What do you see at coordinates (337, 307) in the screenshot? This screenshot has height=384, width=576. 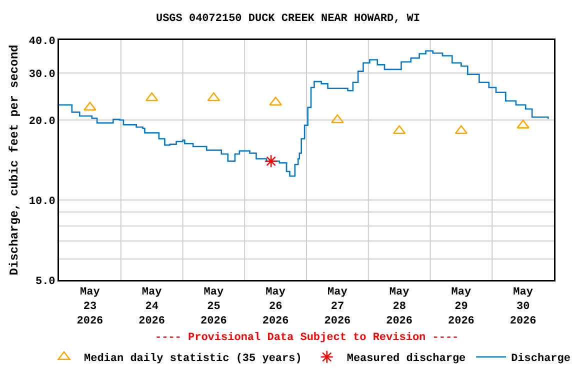 I see `x-tick-label: May 27 2026` at bounding box center [337, 307].